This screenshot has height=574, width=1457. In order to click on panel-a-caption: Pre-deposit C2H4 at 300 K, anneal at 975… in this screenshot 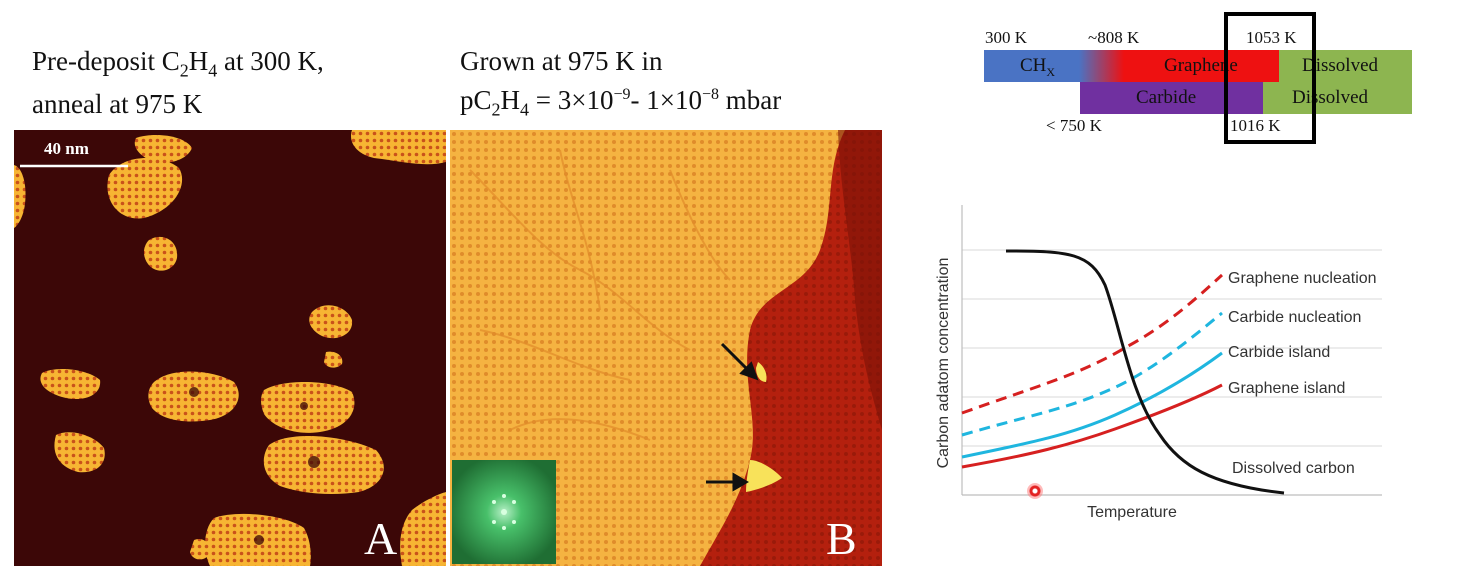, I will do `click(178, 82)`.